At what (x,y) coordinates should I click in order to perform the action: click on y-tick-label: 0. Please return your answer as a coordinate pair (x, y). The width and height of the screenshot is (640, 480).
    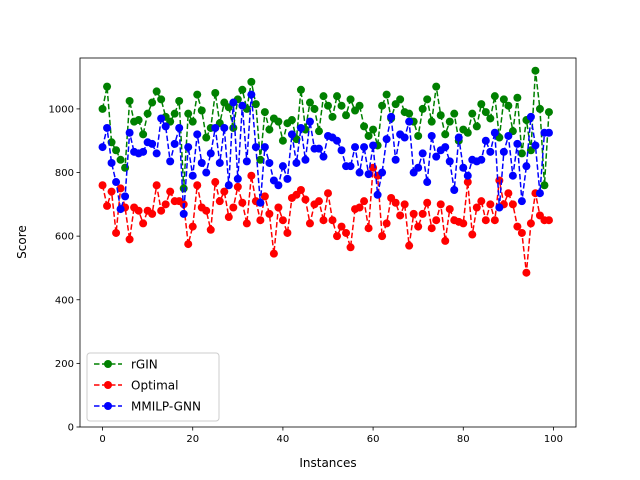
    Looking at the image, I should click on (71, 428).